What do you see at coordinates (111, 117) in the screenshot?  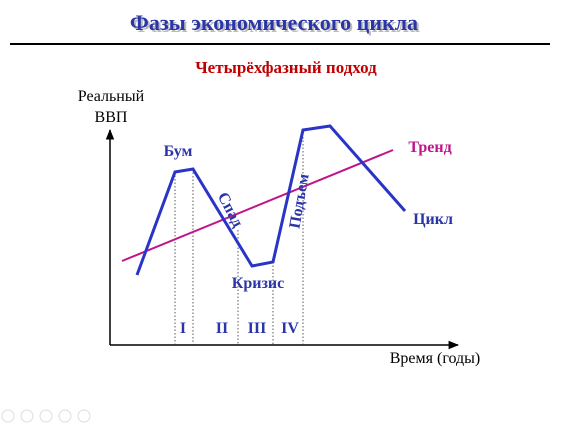 I see `y-axis-label: ВВП` at bounding box center [111, 117].